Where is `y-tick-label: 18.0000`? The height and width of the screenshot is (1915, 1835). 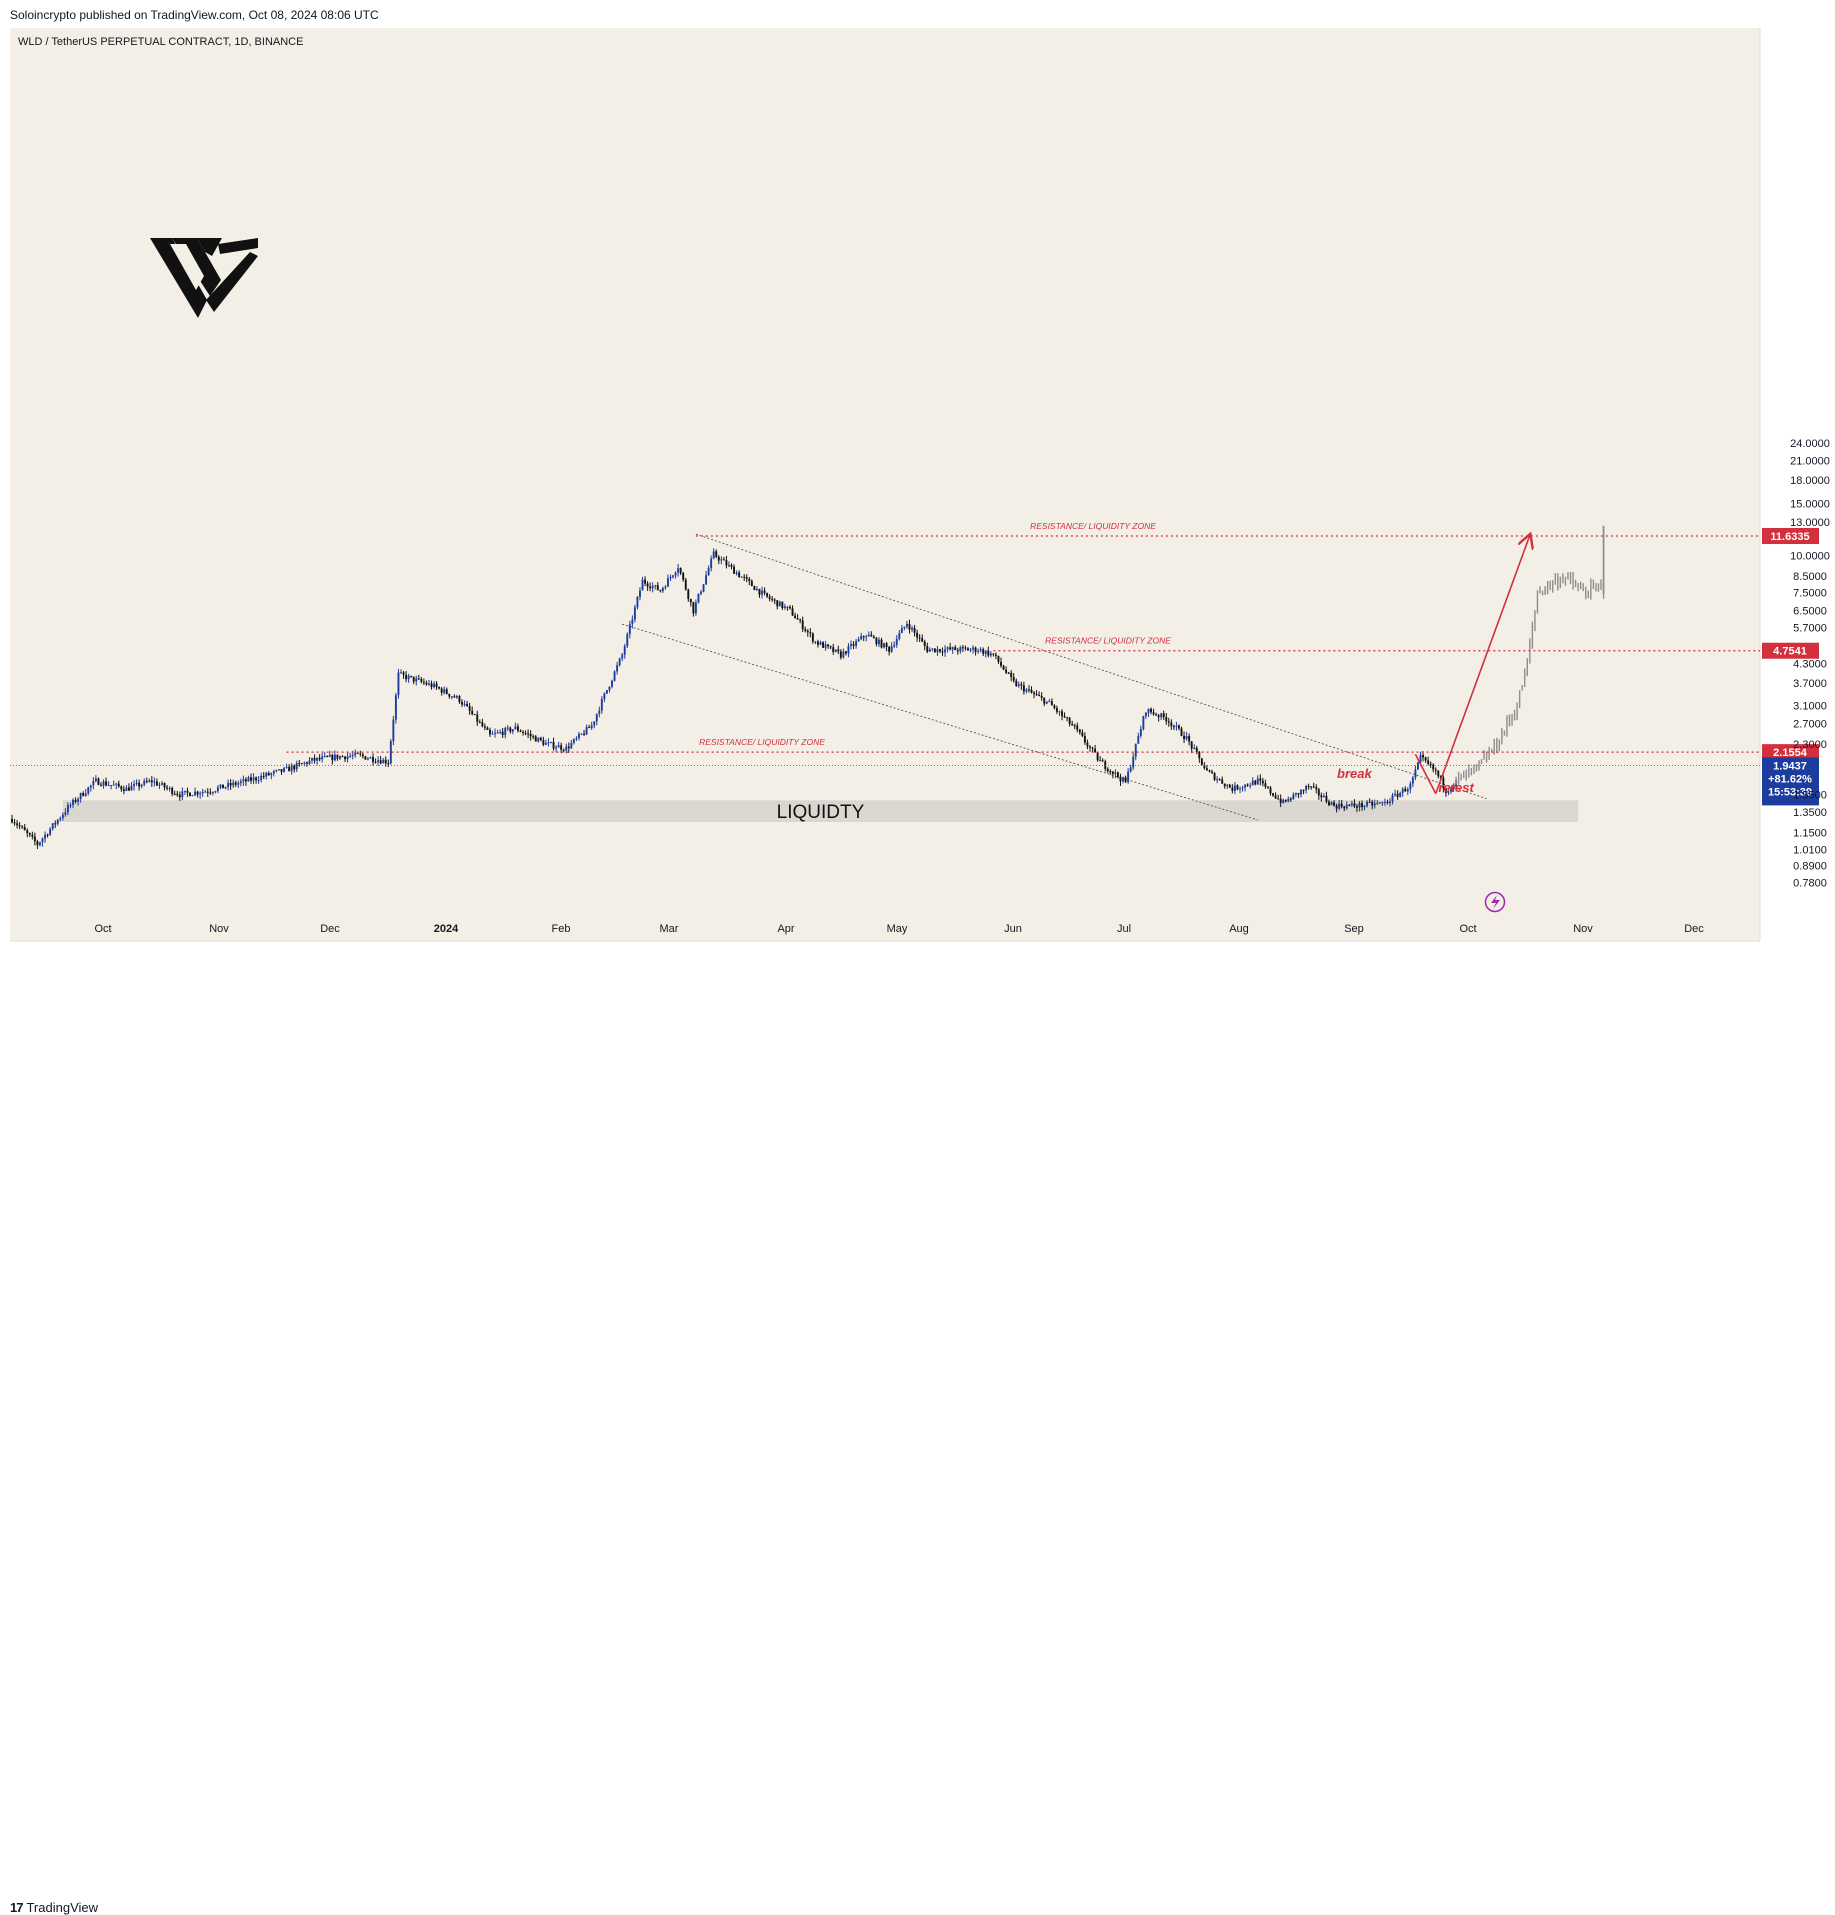
y-tick-label: 18.0000 is located at coordinates (1810, 481).